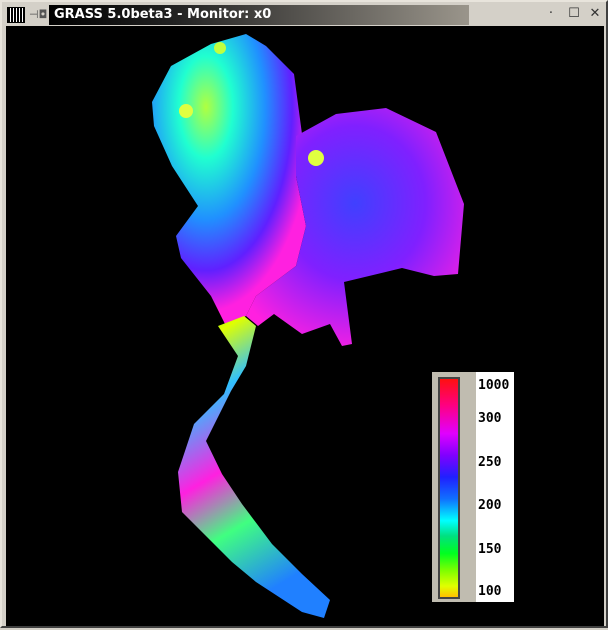 The height and width of the screenshot is (630, 608). What do you see at coordinates (490, 591) in the screenshot?
I see `legend-label: 100` at bounding box center [490, 591].